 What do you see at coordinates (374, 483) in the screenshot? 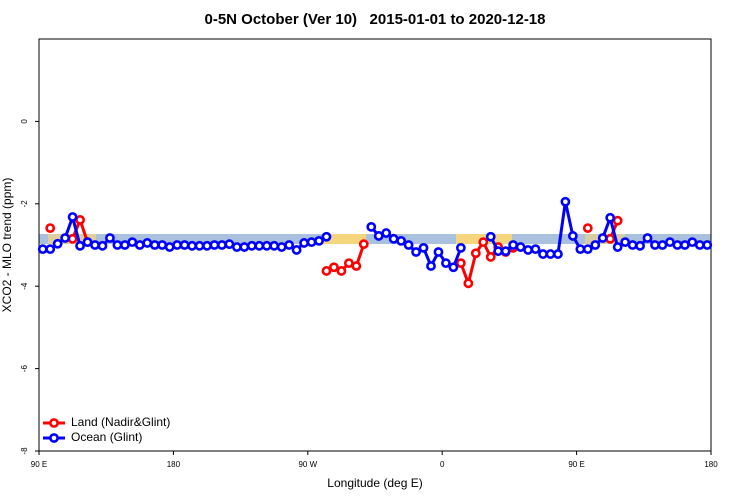
I see `x-axis-label: Longitude (deg E)` at bounding box center [374, 483].